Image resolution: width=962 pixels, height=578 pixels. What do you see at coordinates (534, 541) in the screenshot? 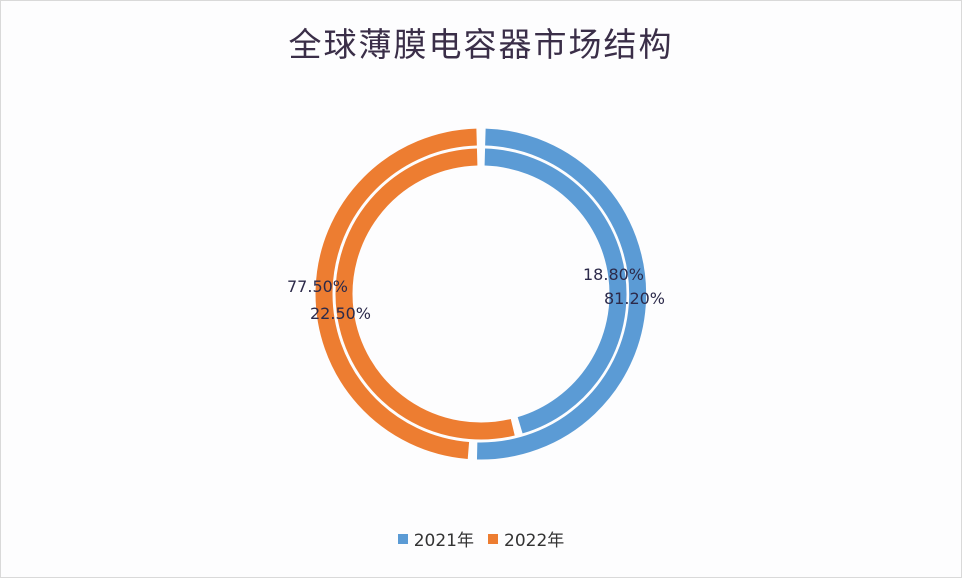
I see `legend-label-2022: 2022年` at bounding box center [534, 541].